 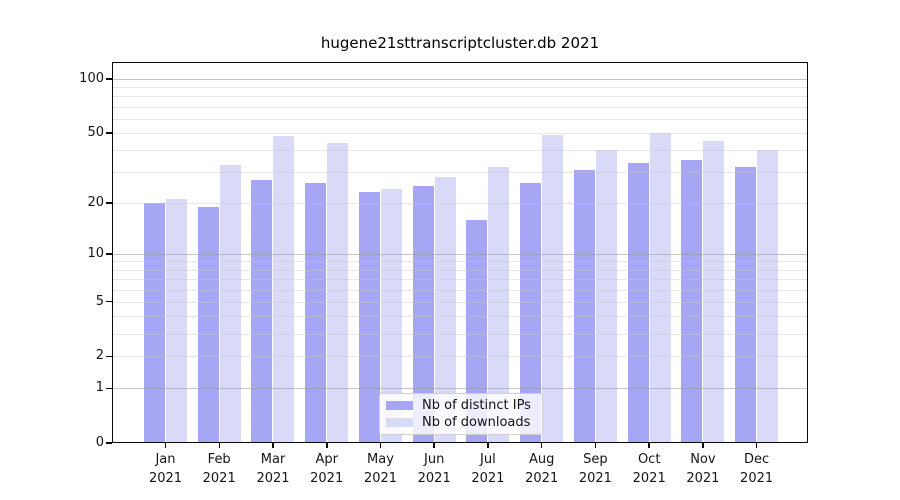 What do you see at coordinates (768, 296) in the screenshot?
I see `bar-downloads-dec` at bounding box center [768, 296].